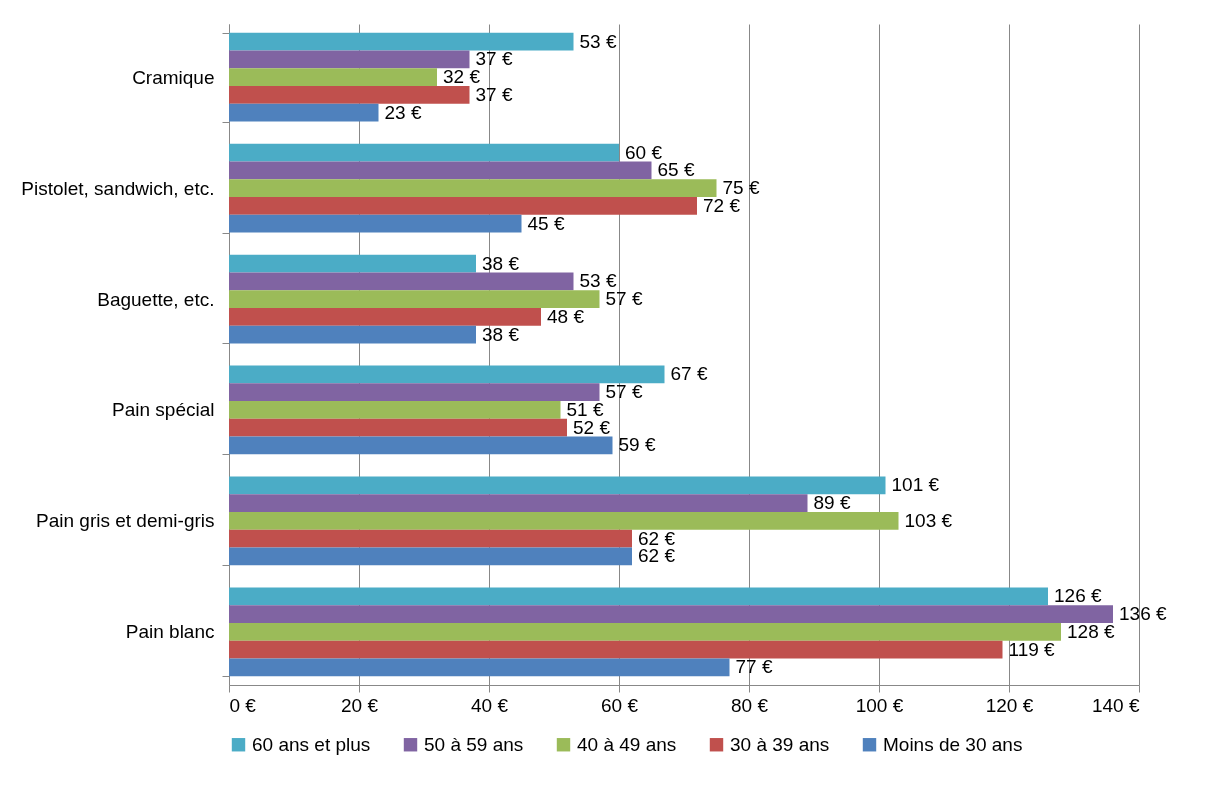 This screenshot has height=800, width=1219. Describe the element at coordinates (1078, 596) in the screenshot. I see `data-label: 126 €` at that location.